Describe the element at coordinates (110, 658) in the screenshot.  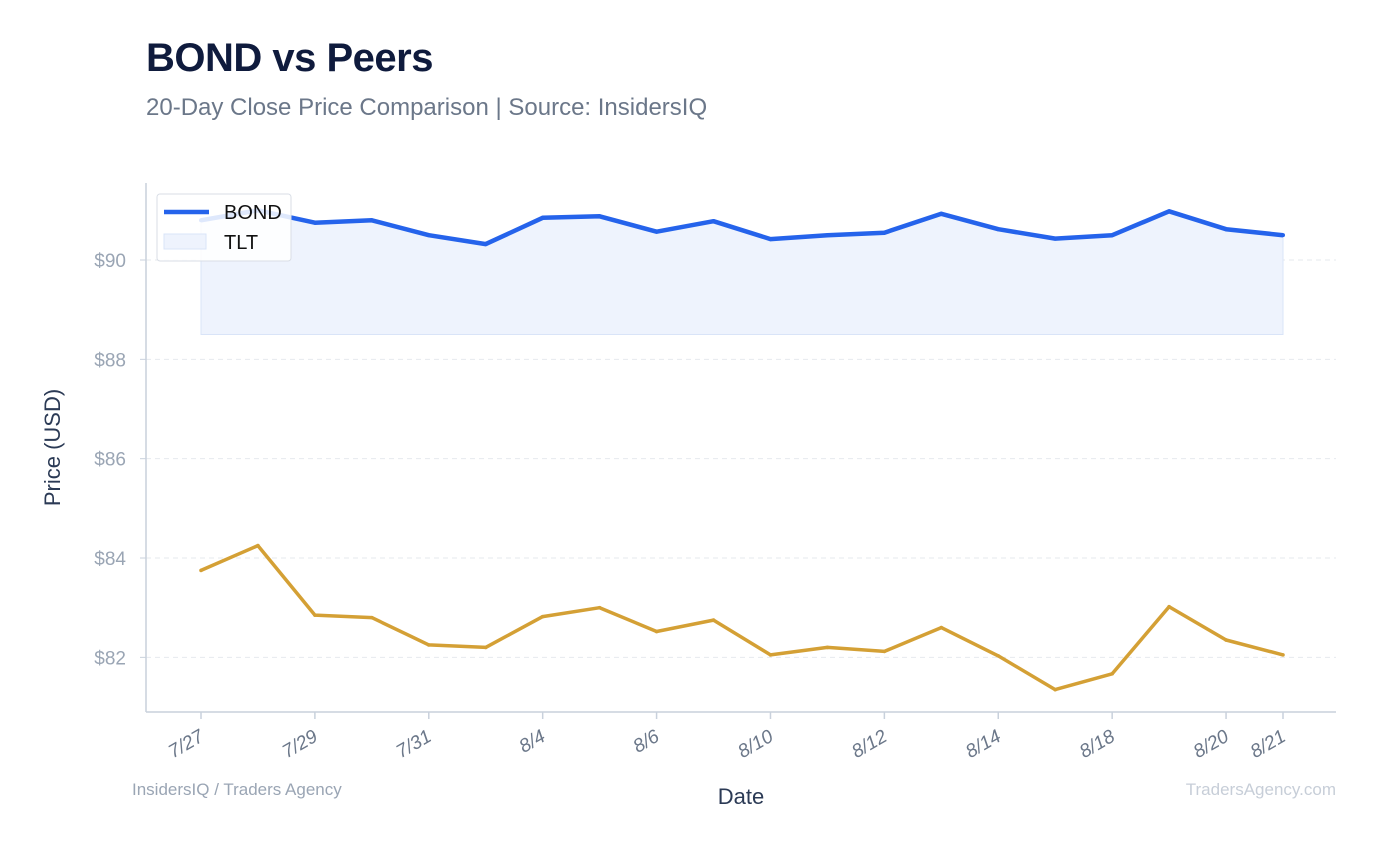
I see `y-tick-label: $82` at that location.